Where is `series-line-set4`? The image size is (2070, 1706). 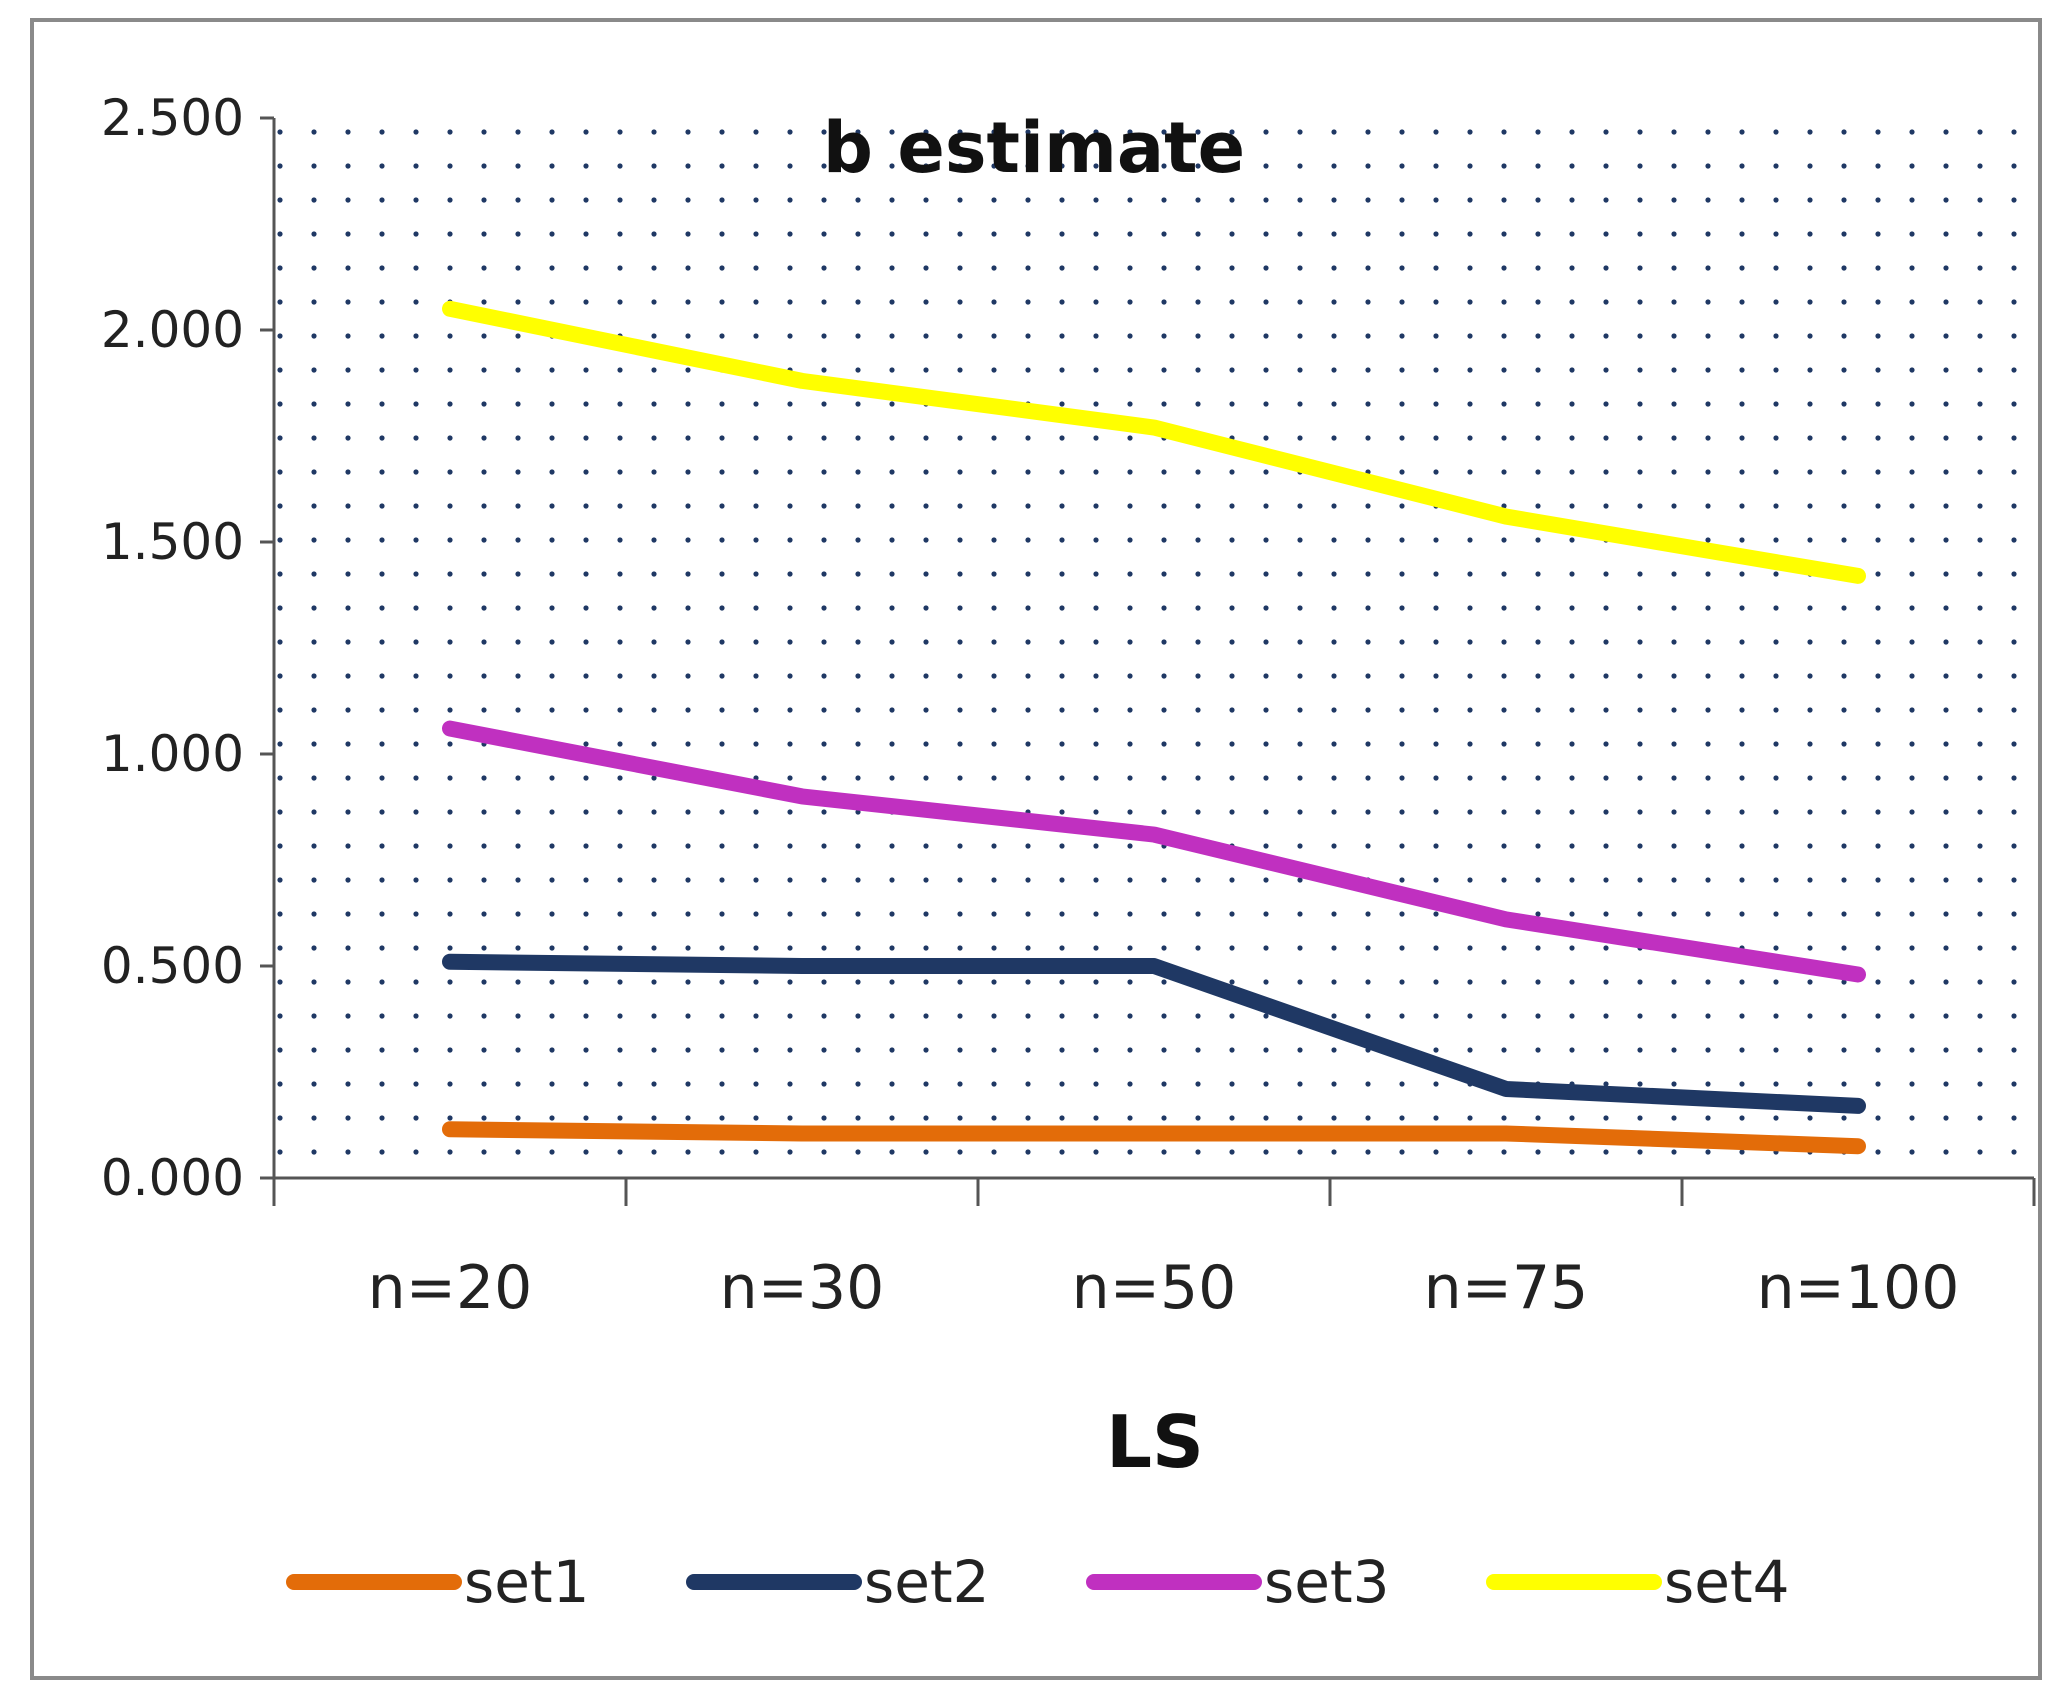
series-line-set4 is located at coordinates (1154, 442).